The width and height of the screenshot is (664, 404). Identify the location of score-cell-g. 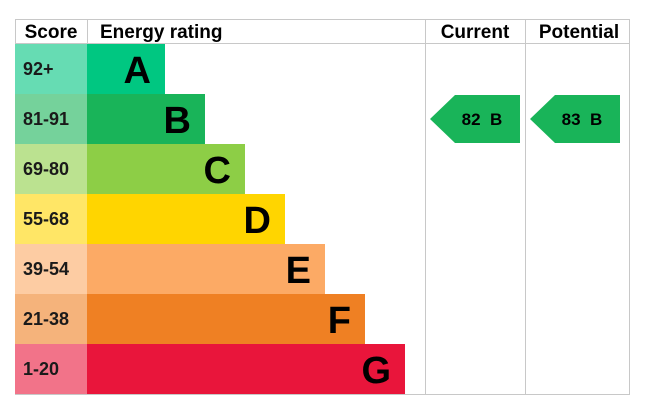
(51, 369).